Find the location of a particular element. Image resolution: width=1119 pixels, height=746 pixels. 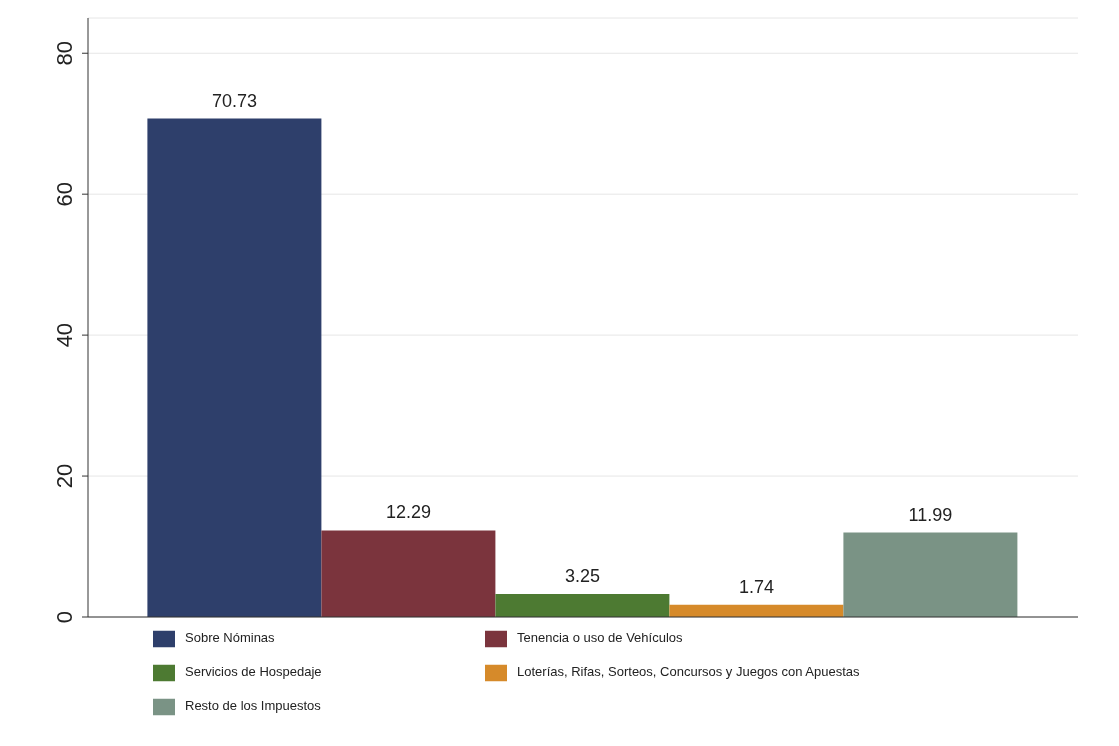

legend-label: Servicios de Hospedaje is located at coordinates (253, 672).